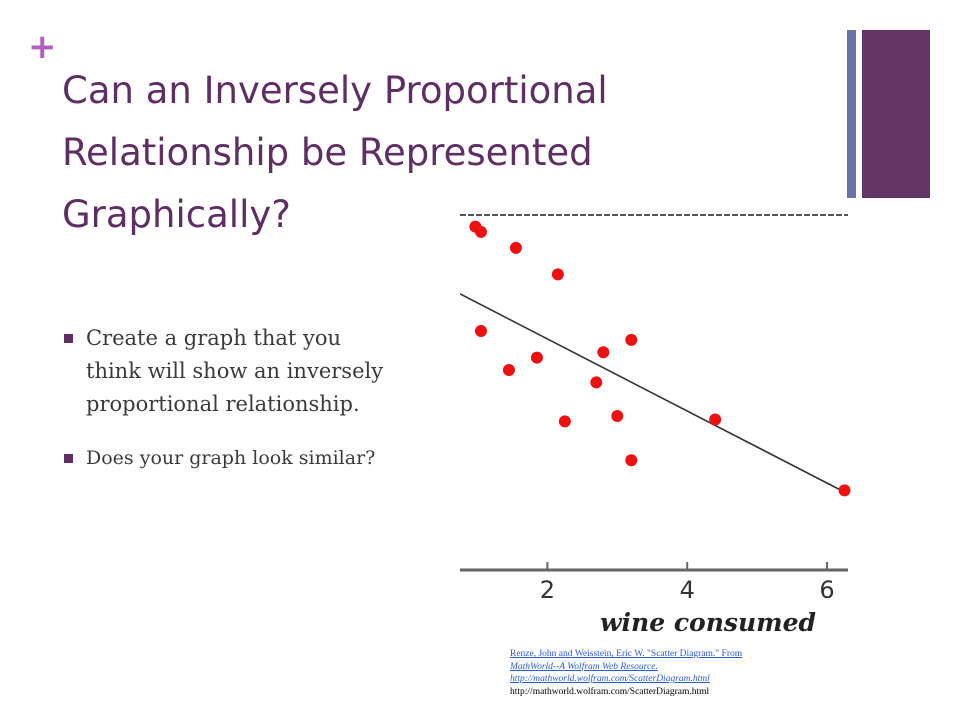 The image size is (960, 720). I want to click on decorative-bar-thick, so click(896, 114).